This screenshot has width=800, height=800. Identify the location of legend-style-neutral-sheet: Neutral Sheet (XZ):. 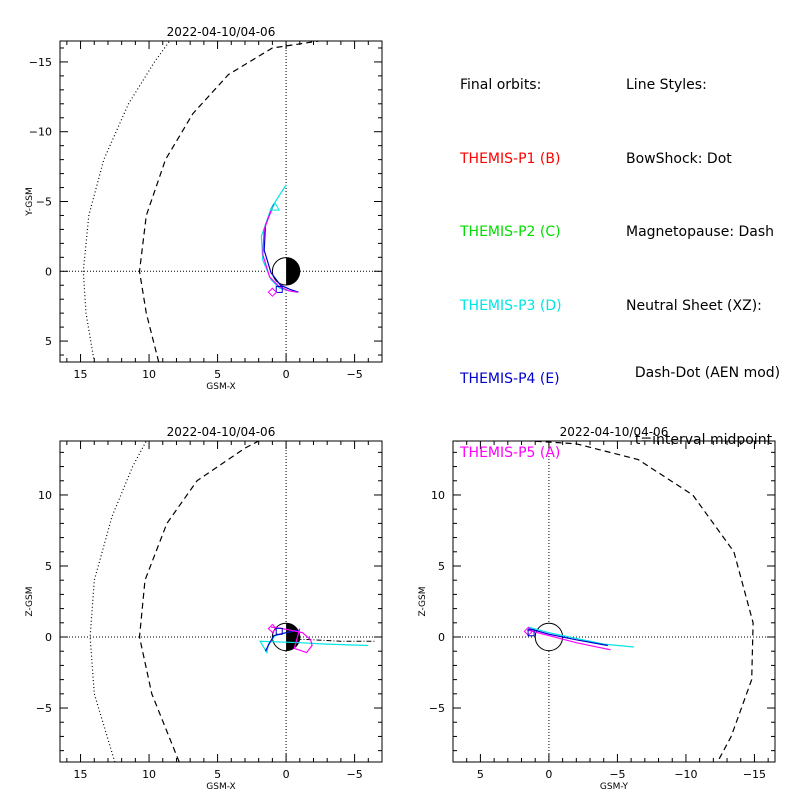
(694, 305).